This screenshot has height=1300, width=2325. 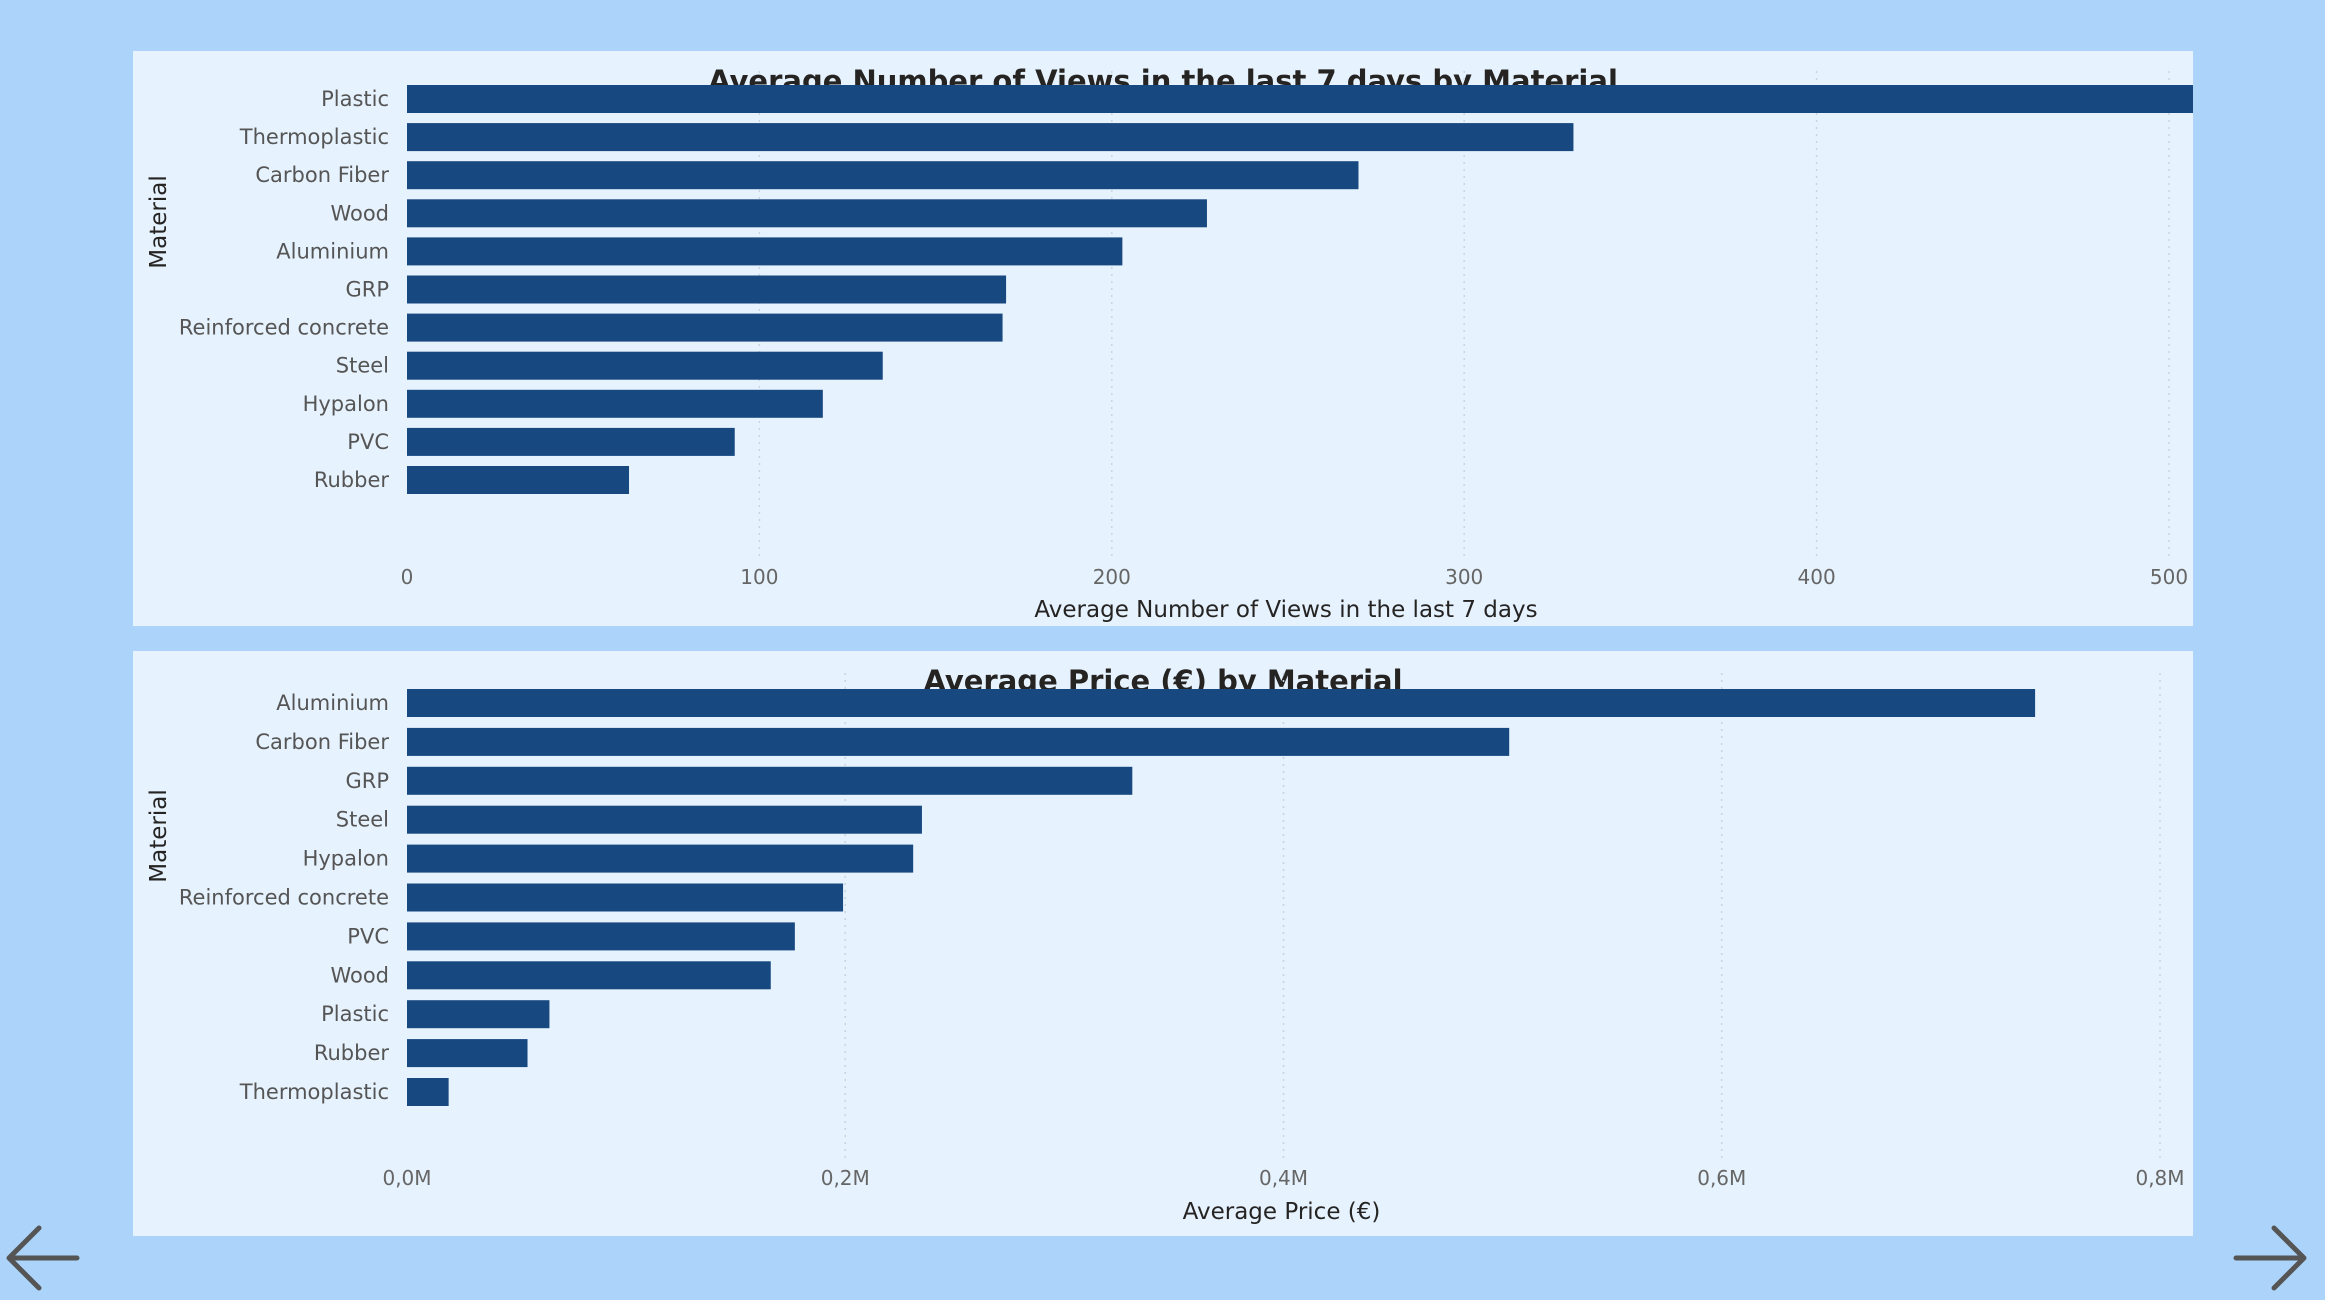 I want to click on arrow-left-icon, so click(x=43, y=1258).